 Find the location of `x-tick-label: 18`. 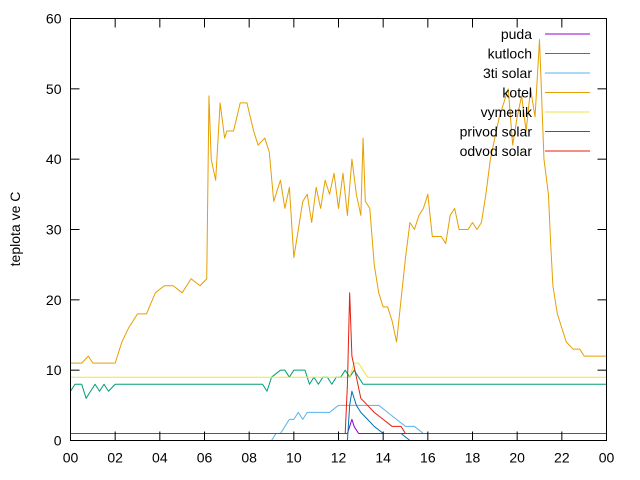

x-tick-label: 18 is located at coordinates (473, 458).